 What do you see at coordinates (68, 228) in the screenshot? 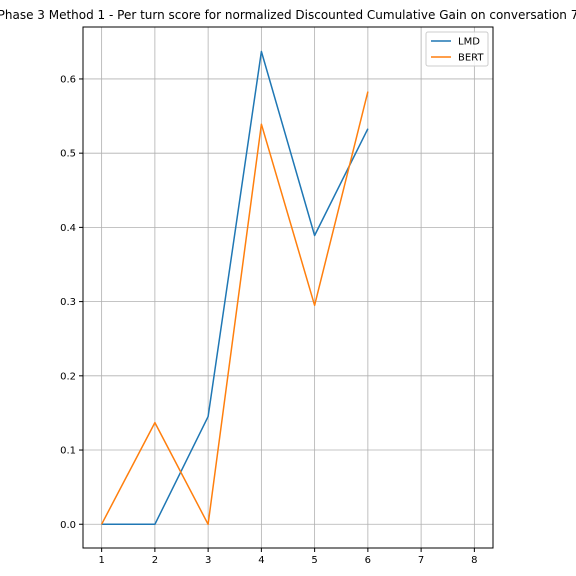
I see `y-tick-label: 0.4` at bounding box center [68, 228].